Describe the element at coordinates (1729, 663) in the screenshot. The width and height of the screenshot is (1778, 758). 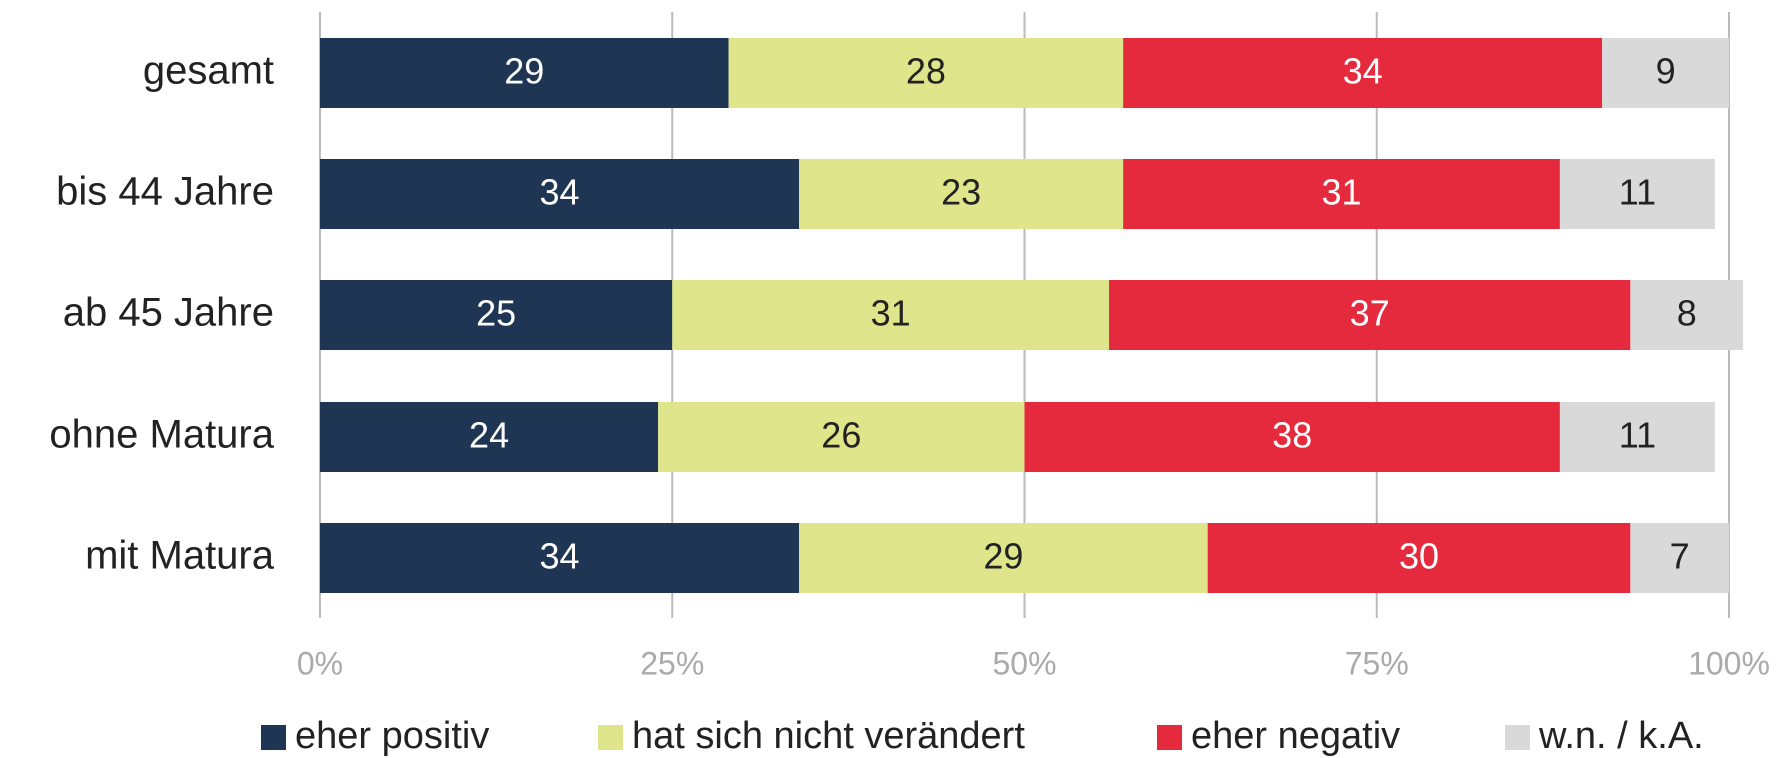
I see `x-tick-label: 100%` at that location.